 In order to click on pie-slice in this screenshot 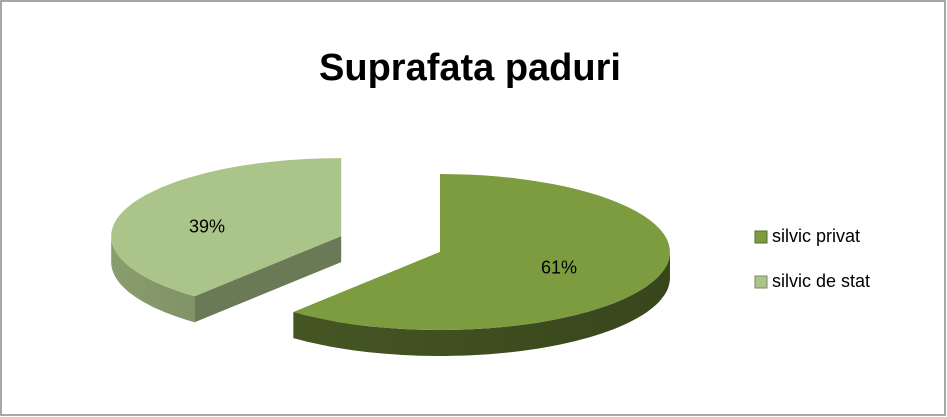, I will do `click(226, 240)`.